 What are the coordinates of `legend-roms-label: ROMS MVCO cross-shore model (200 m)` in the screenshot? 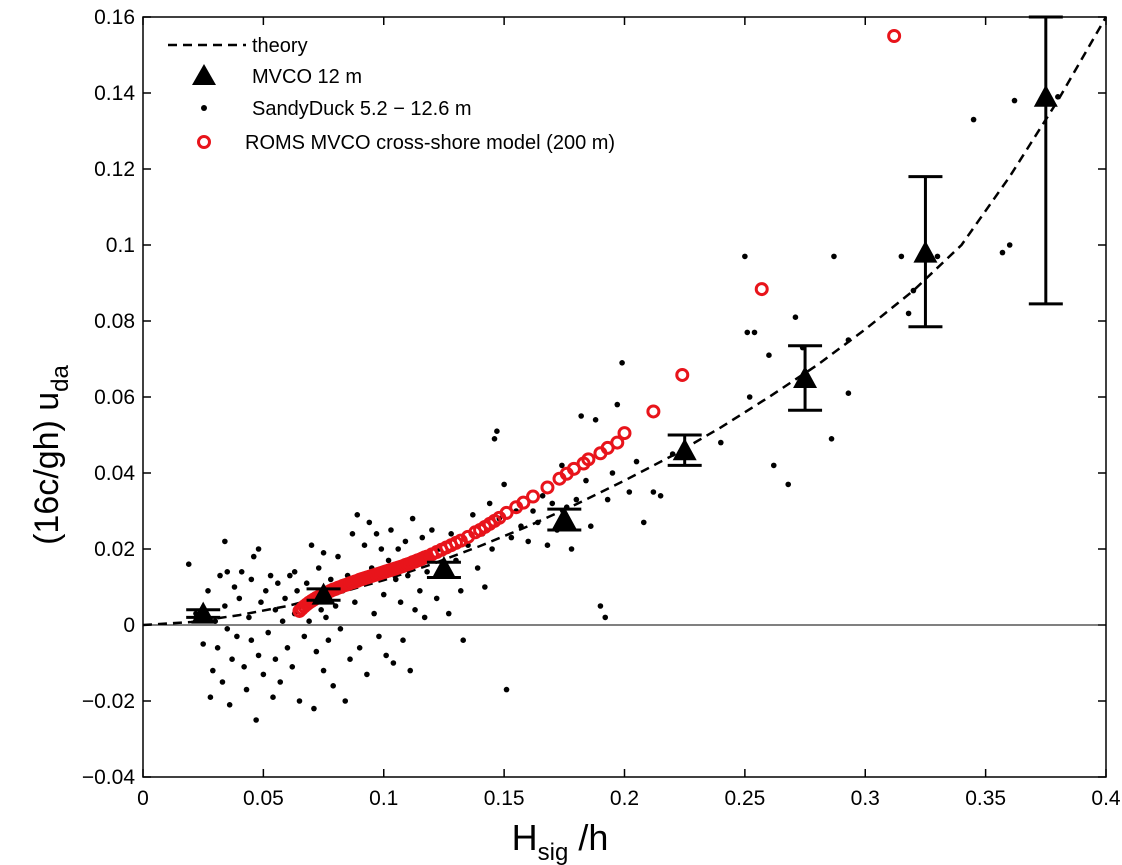 It's located at (430, 143).